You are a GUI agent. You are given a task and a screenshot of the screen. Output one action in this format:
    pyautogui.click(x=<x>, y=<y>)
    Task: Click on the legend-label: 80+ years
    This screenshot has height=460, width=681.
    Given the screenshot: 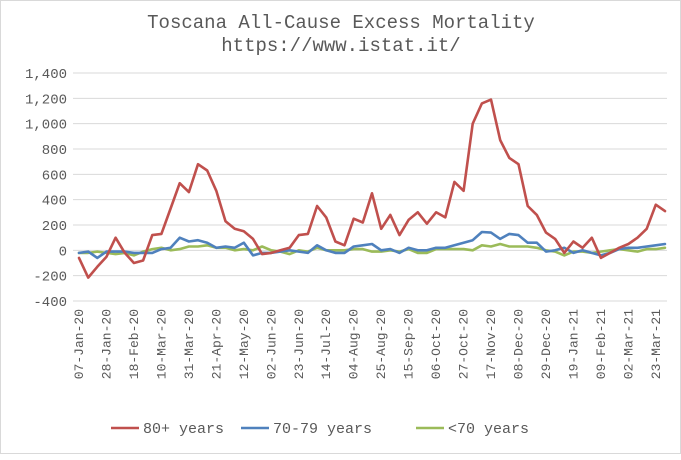 What is the action you would take?
    pyautogui.click(x=183, y=429)
    